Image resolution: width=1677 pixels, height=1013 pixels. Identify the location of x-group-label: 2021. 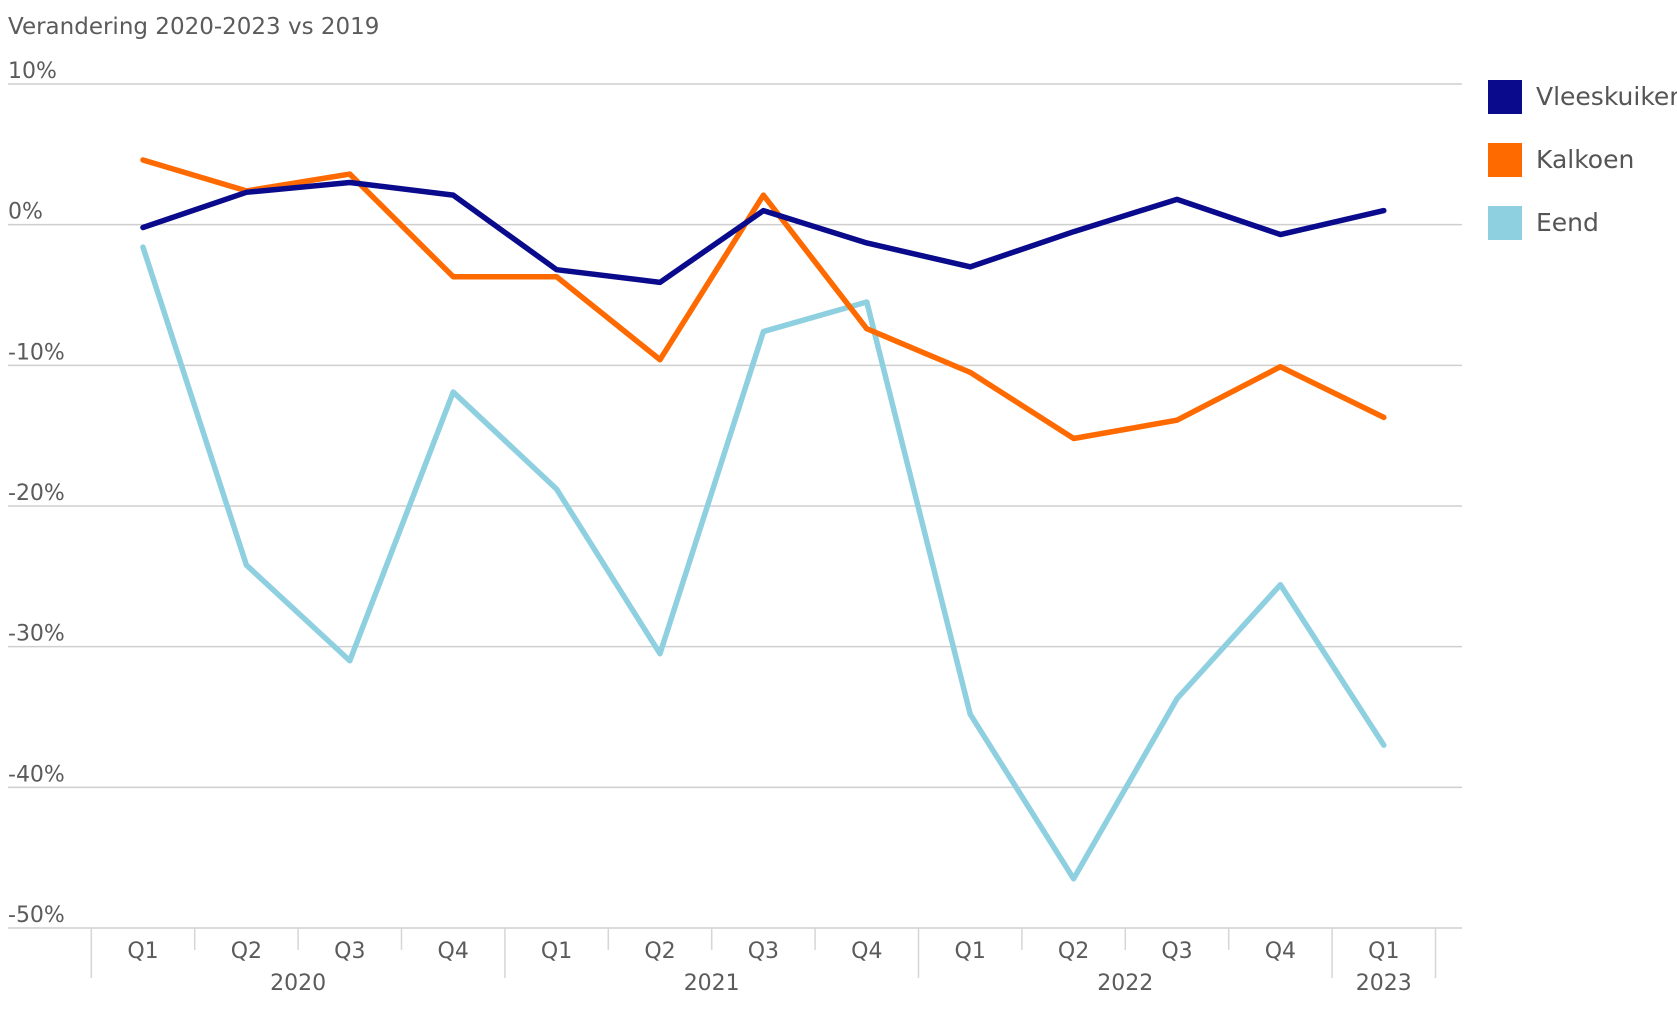
(712, 983).